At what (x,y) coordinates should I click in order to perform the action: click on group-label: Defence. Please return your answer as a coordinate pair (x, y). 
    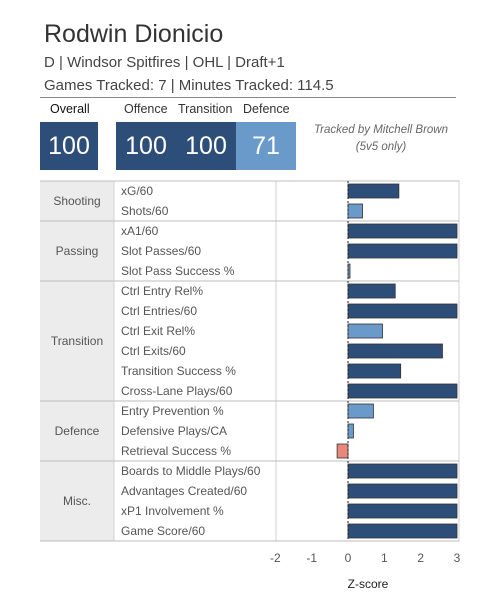
    Looking at the image, I should click on (77, 431).